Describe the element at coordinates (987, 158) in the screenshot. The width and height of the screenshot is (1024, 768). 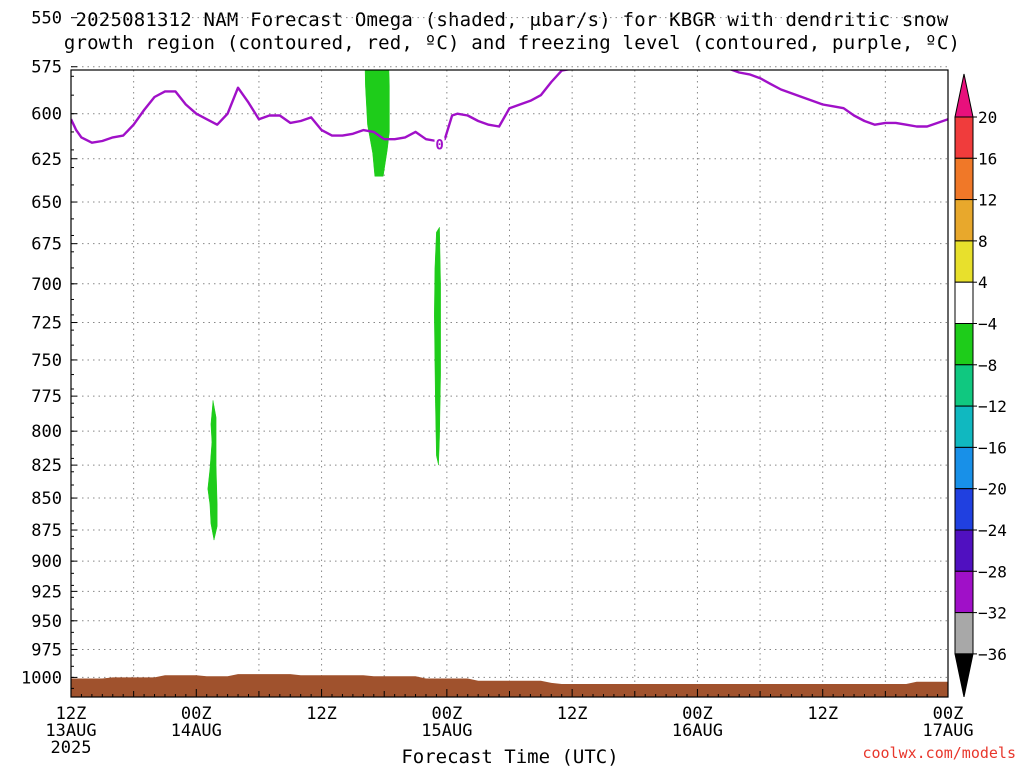
I see `colorbar-label: 16` at that location.